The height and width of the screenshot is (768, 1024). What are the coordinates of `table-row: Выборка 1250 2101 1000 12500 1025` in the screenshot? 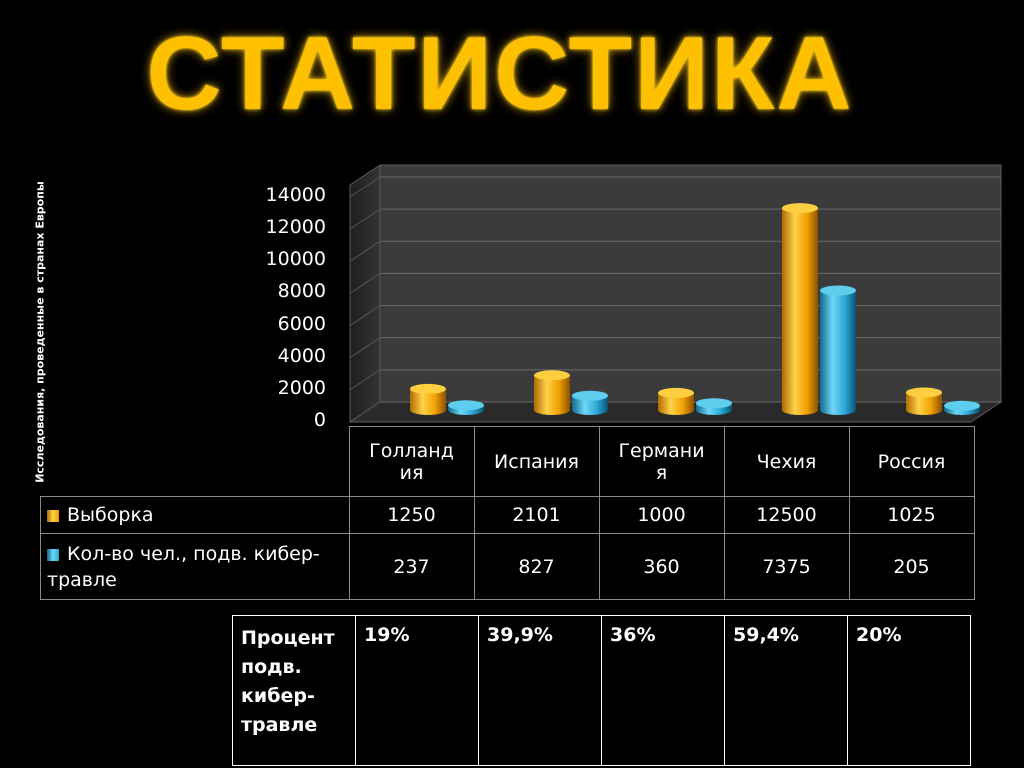 It's located at (507, 515).